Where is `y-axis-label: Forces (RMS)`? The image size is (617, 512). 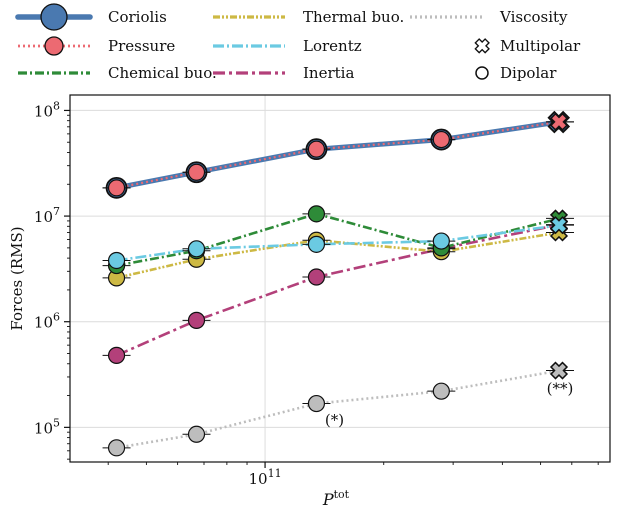 y-axis-label: Forces (RMS) is located at coordinates (17, 278).